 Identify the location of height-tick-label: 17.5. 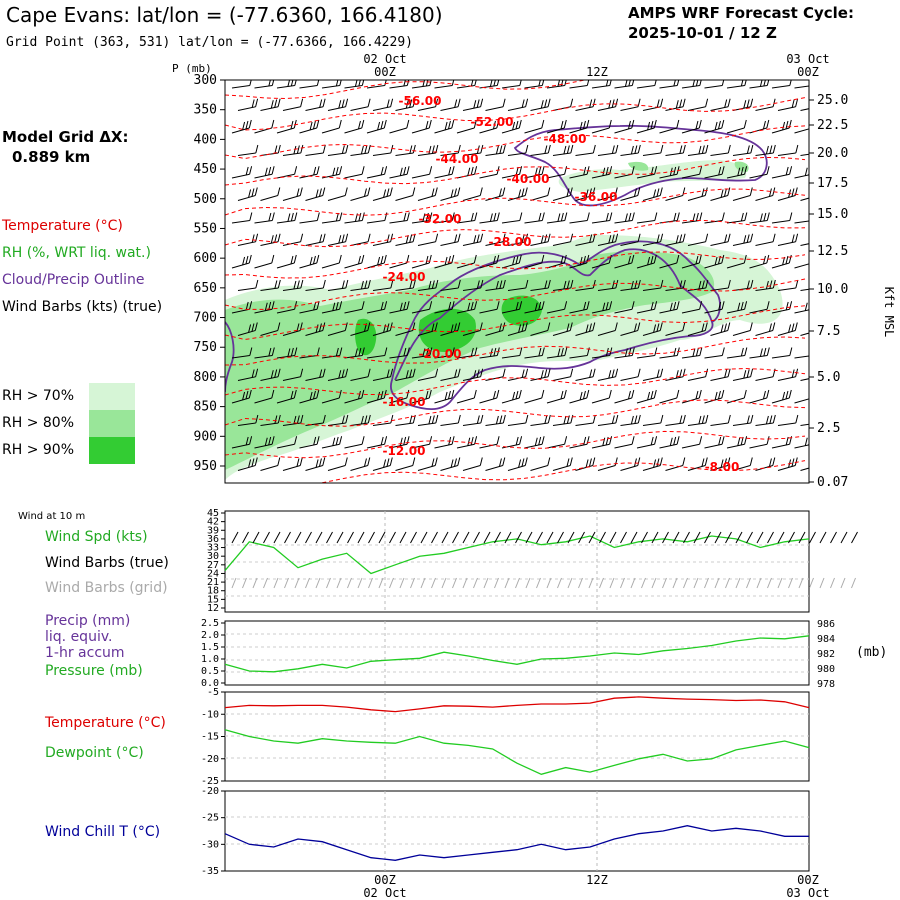
(832, 183).